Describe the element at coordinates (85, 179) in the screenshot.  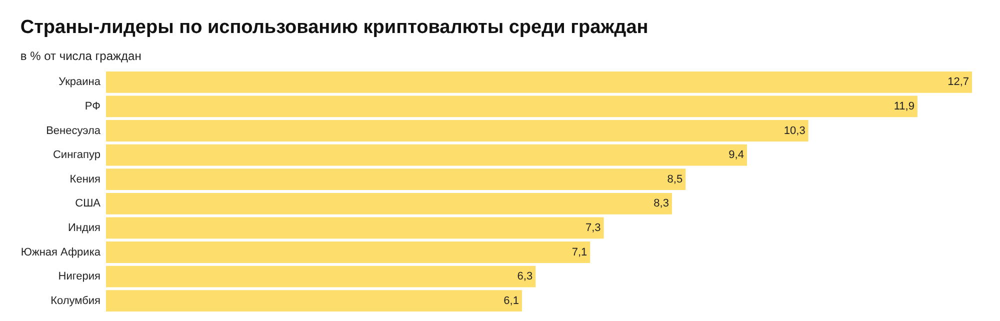
I see `y-tick-label: Кения` at that location.